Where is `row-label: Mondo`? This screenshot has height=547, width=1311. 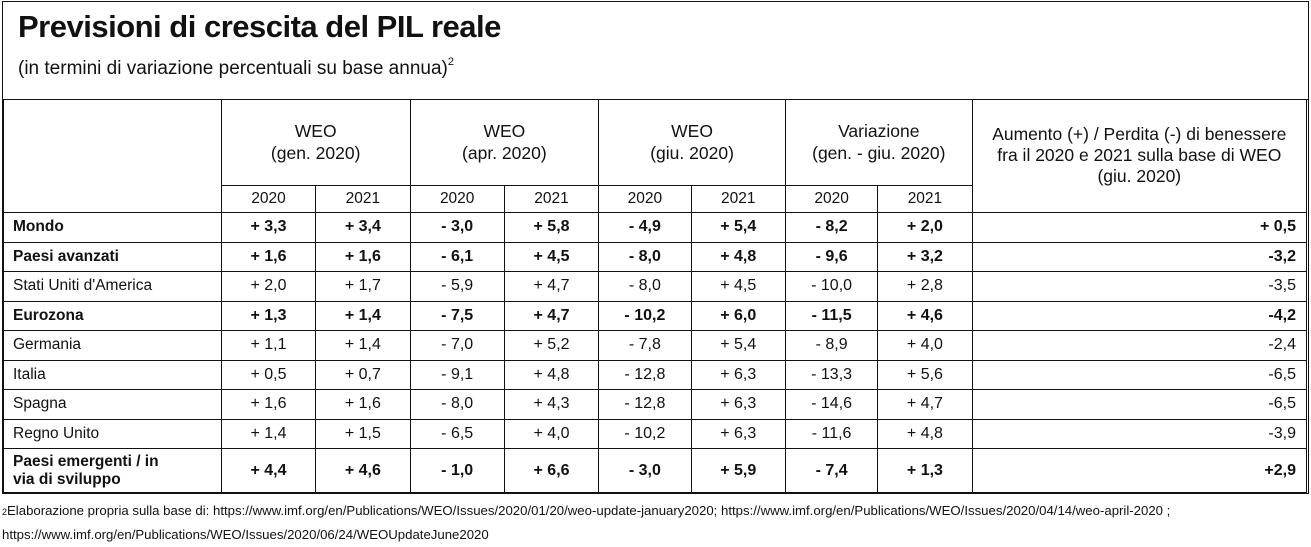 row-label: Mondo is located at coordinates (112, 227).